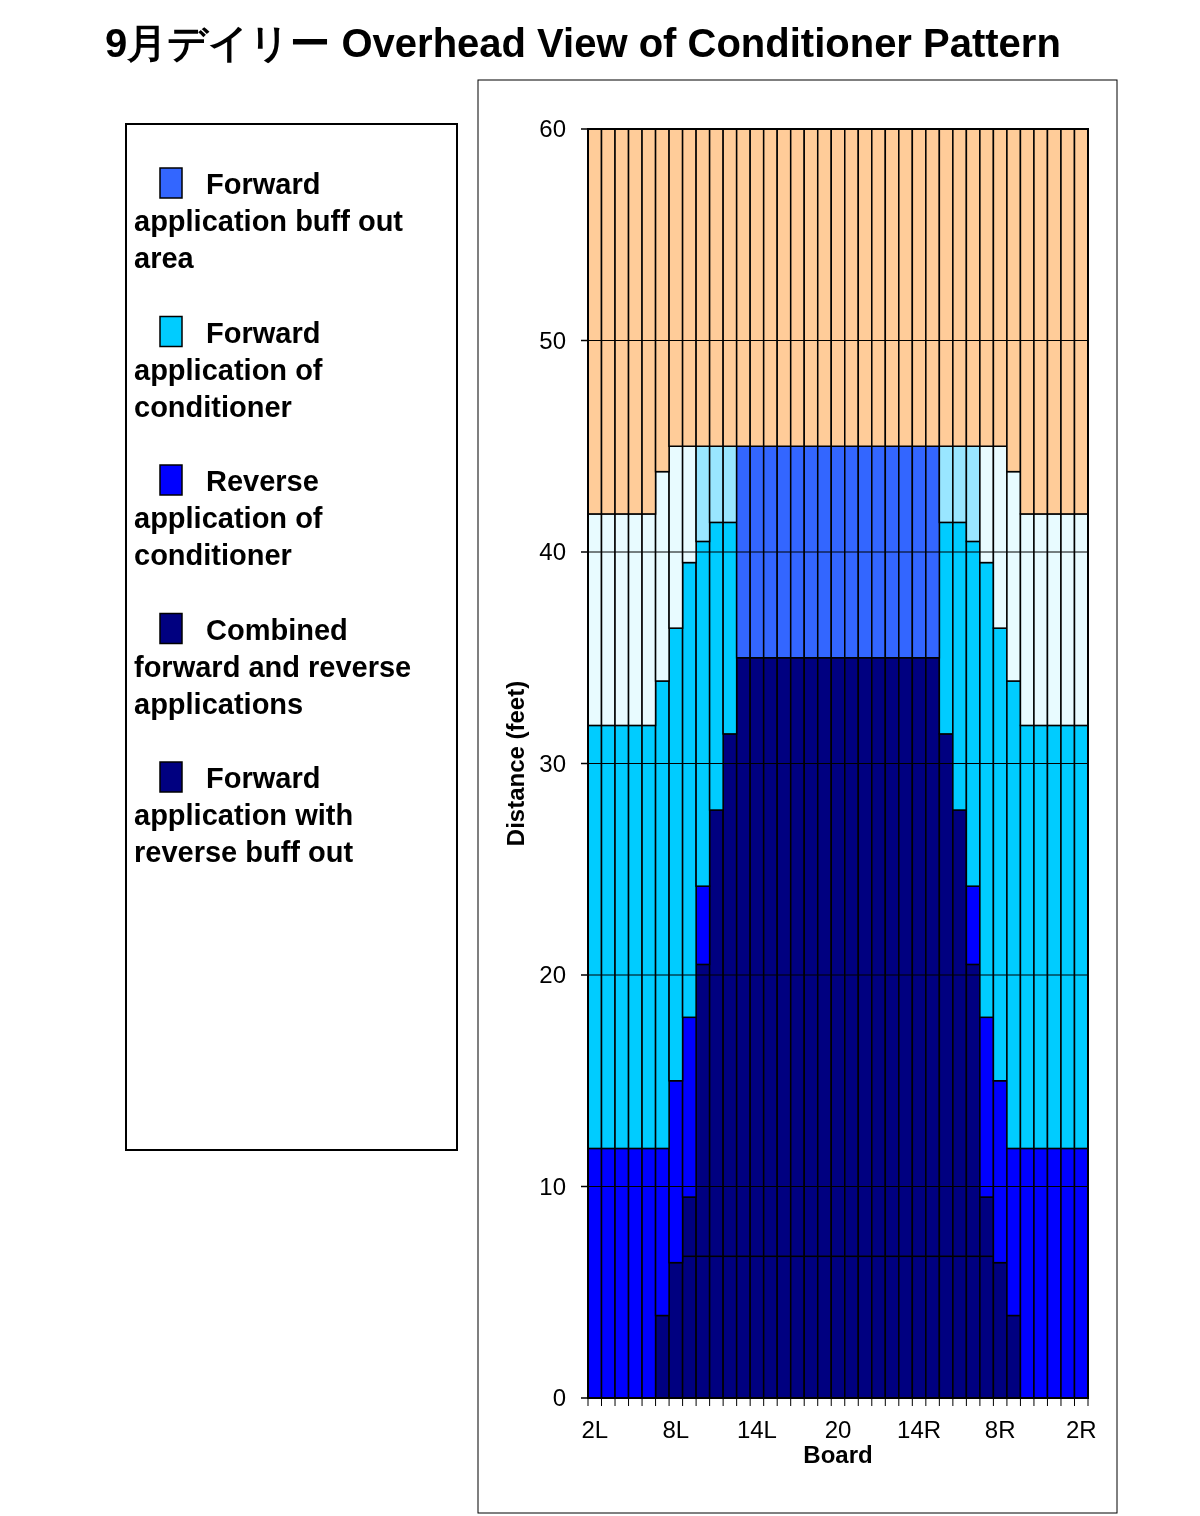  Describe the element at coordinates (583, 43) in the screenshot. I see `chart-title: 9月デイリー Overhead View of Conditioner Pattern` at that location.